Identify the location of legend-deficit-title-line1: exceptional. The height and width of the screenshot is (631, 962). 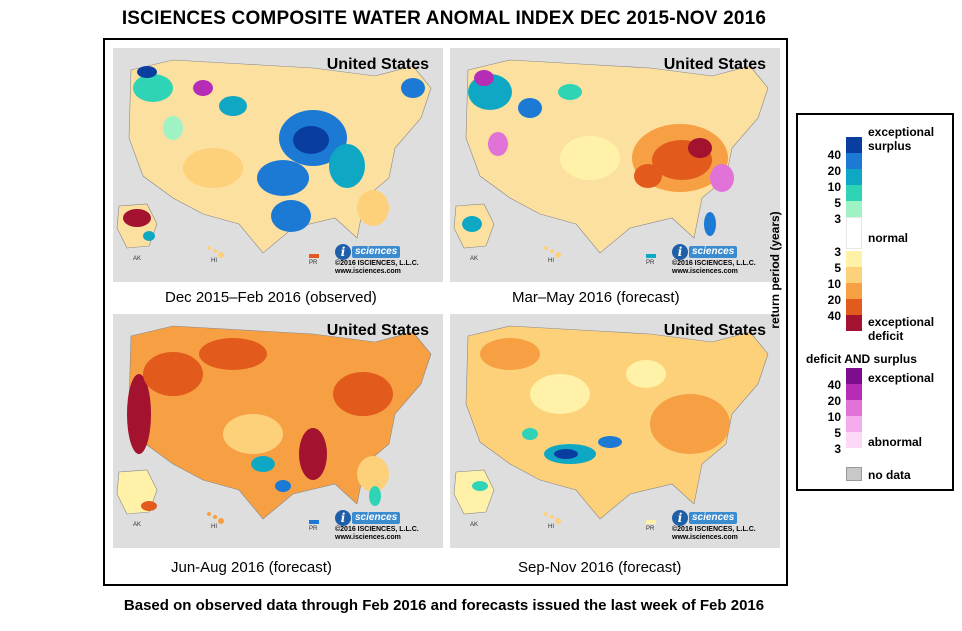
(901, 322).